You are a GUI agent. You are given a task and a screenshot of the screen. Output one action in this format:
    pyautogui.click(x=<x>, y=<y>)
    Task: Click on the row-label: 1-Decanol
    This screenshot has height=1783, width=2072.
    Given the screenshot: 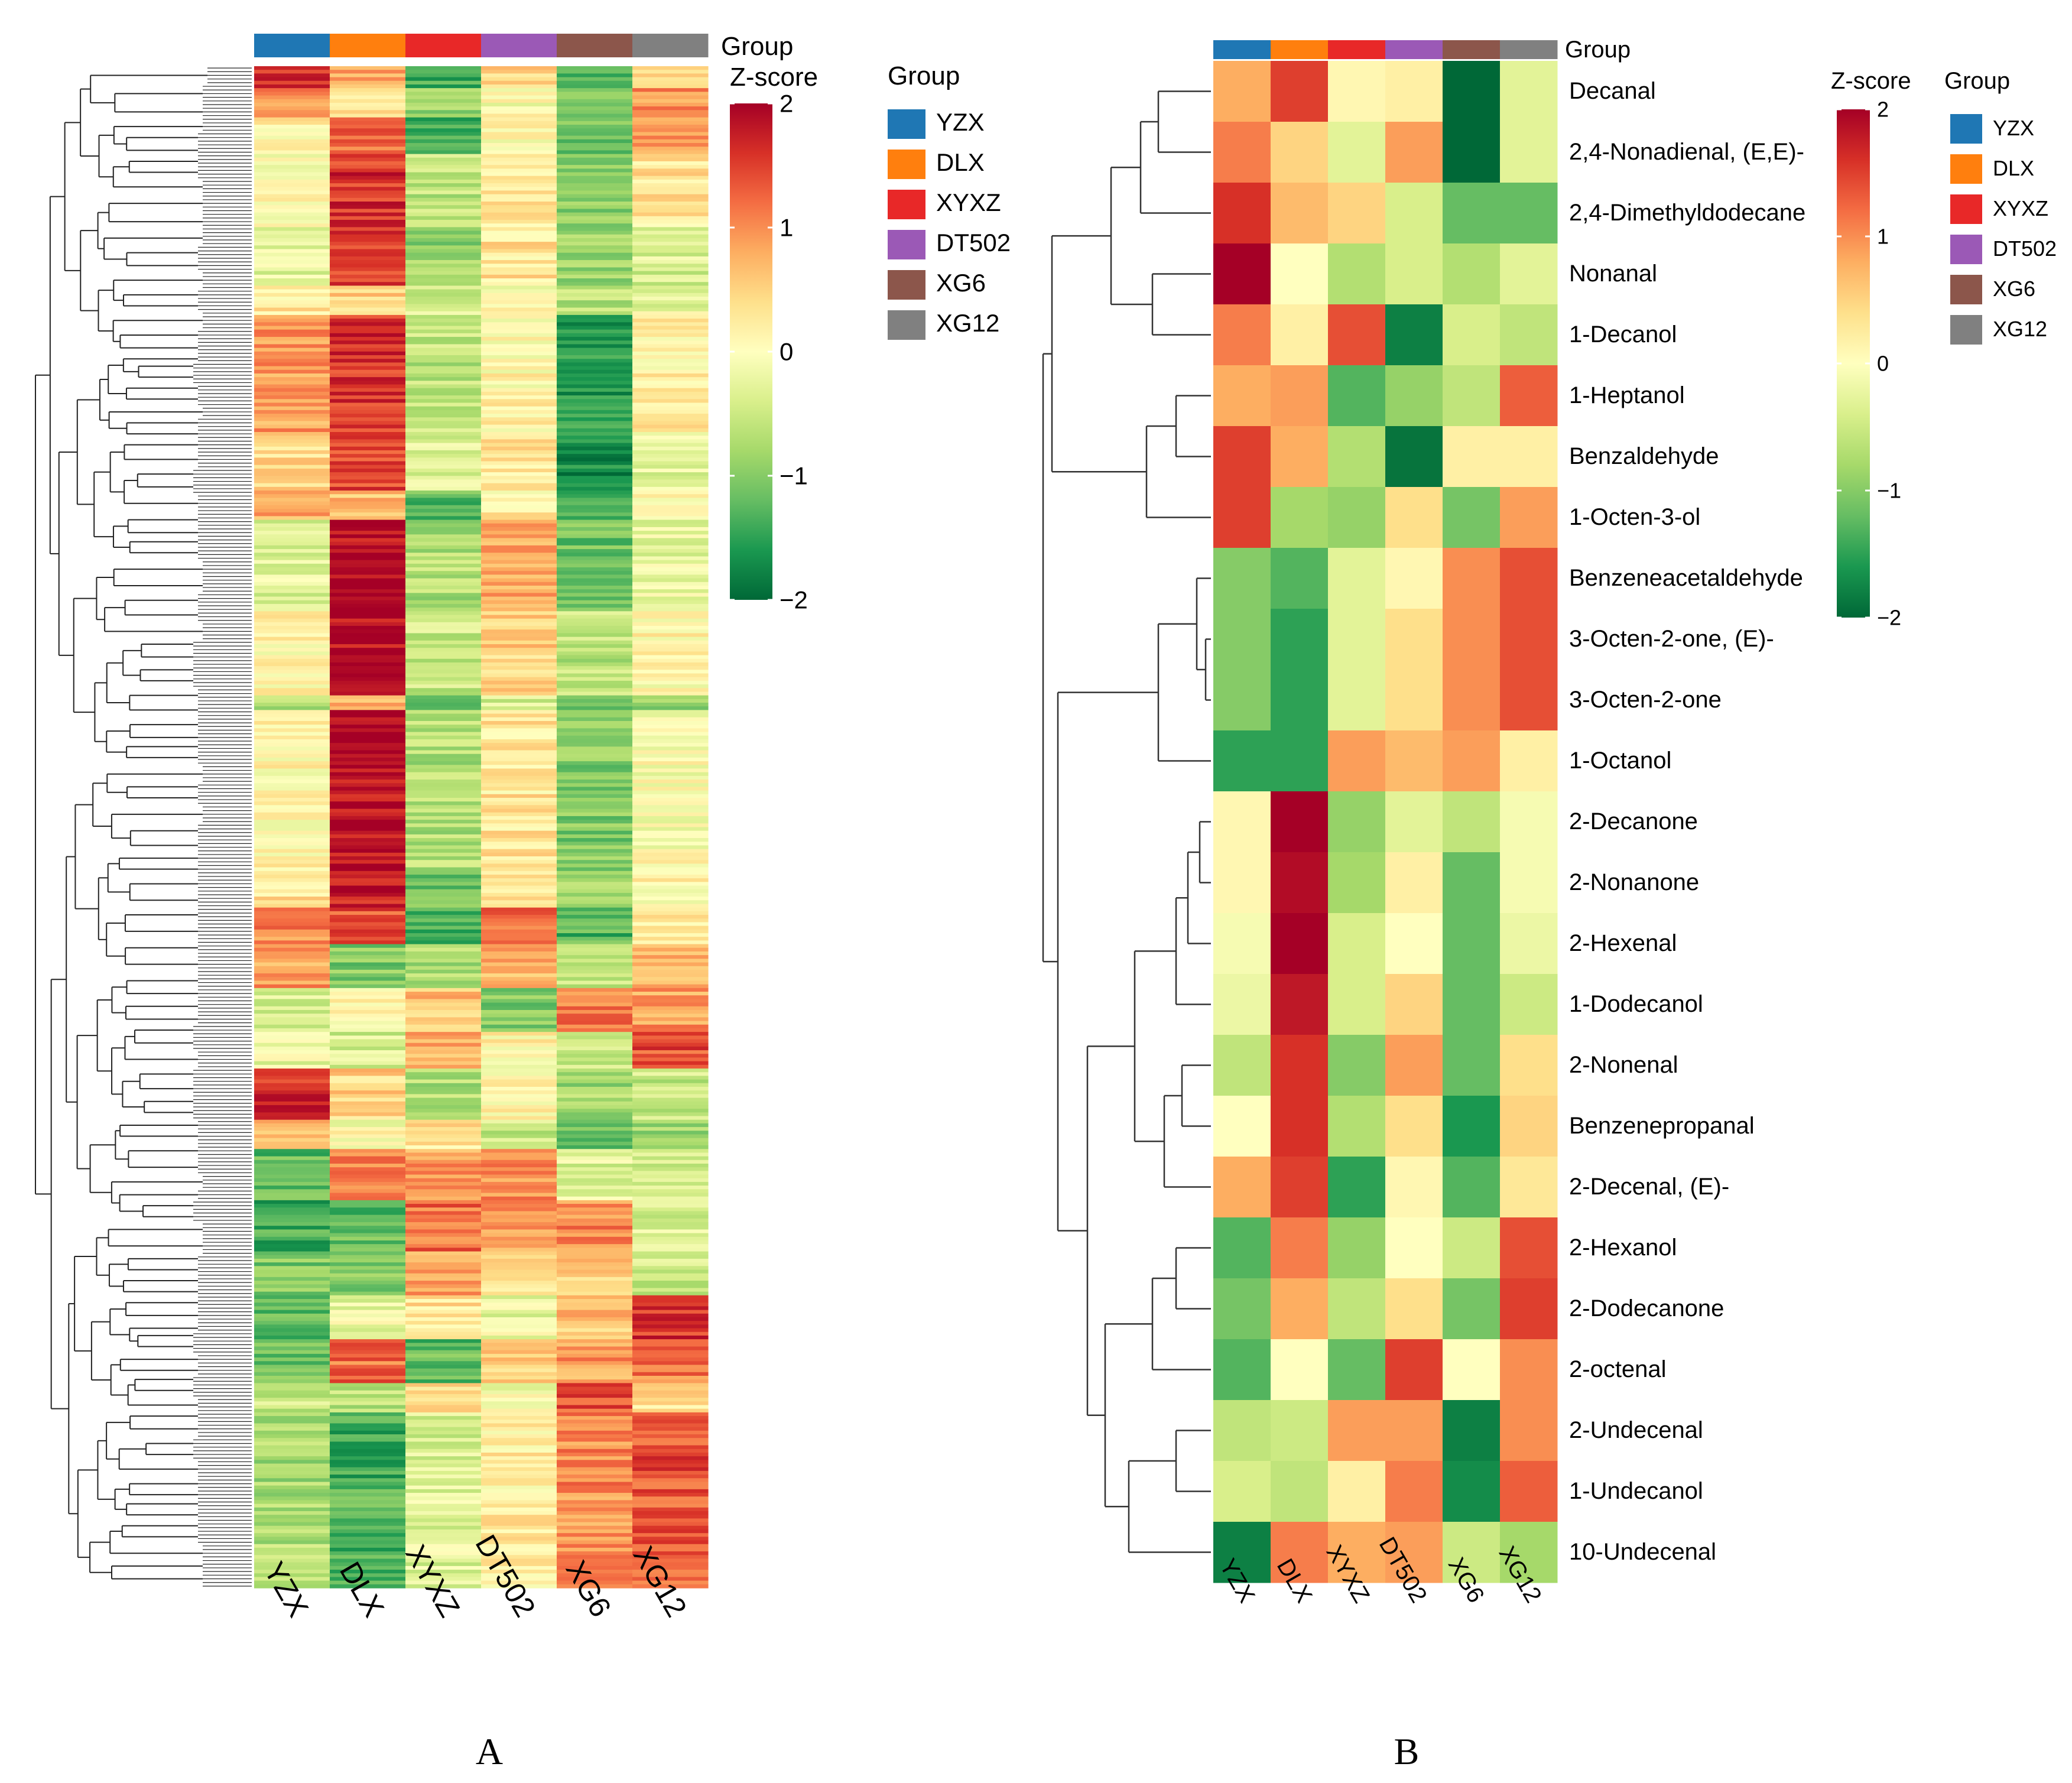 What is the action you would take?
    pyautogui.click(x=1623, y=334)
    